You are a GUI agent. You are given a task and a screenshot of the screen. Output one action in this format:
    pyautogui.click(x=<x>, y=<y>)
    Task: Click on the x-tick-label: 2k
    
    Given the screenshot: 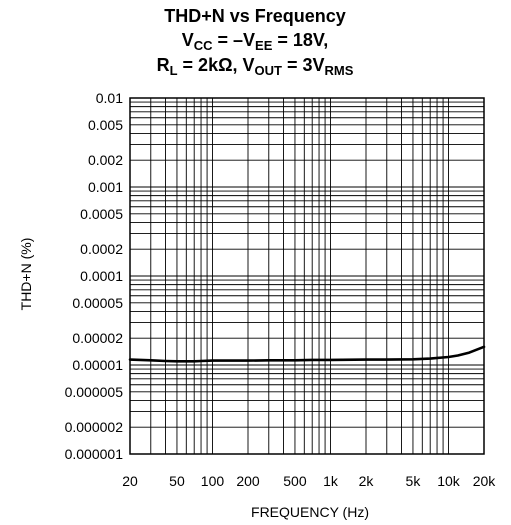 What is the action you would take?
    pyautogui.click(x=367, y=481)
    